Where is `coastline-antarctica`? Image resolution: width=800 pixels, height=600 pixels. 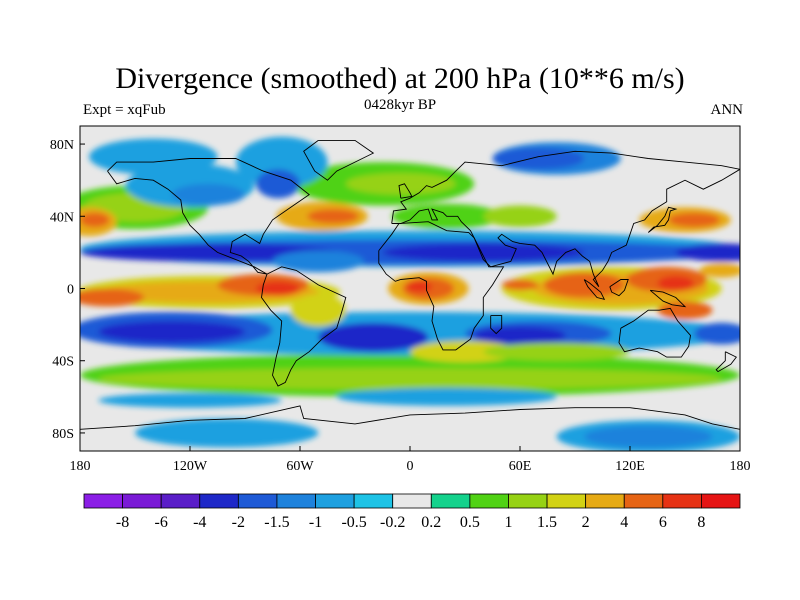 coastline-antarctica is located at coordinates (410, 417).